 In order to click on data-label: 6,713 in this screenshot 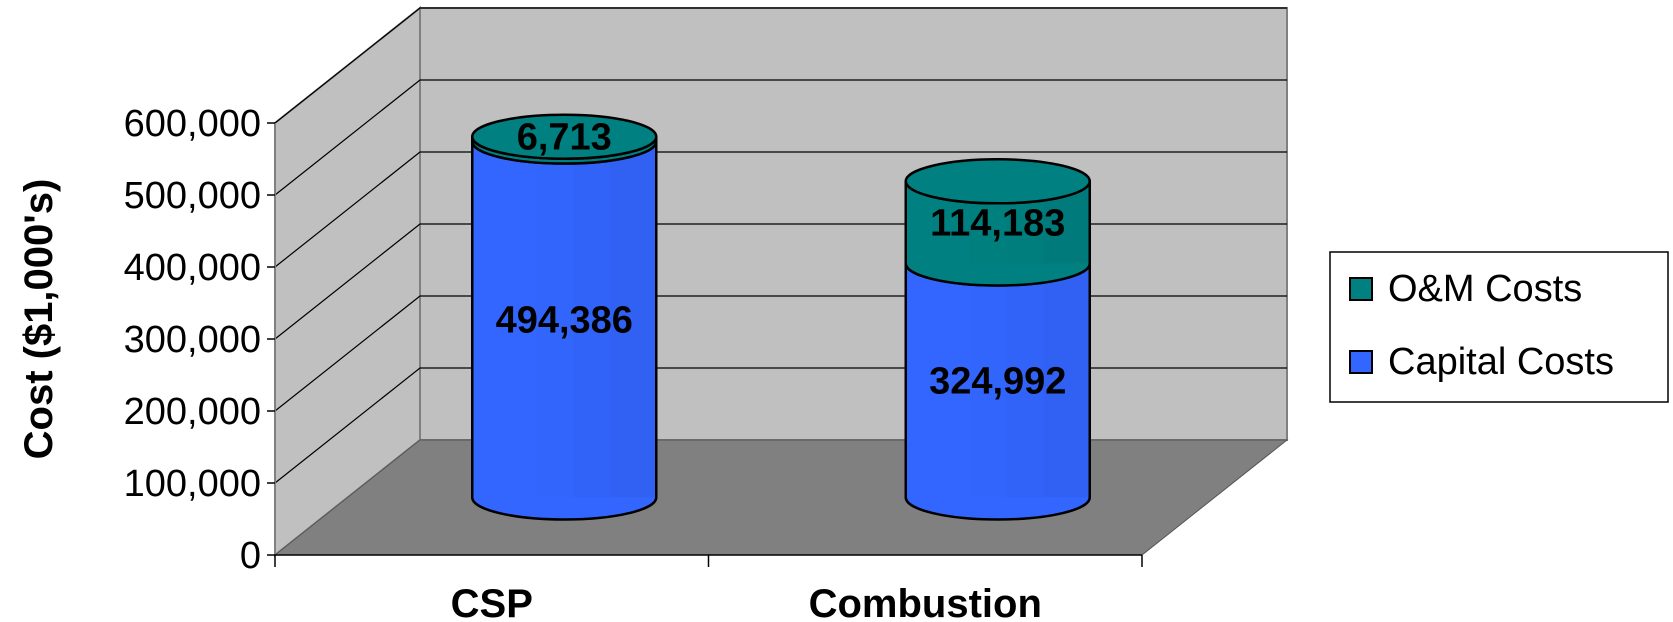, I will do `click(564, 138)`.